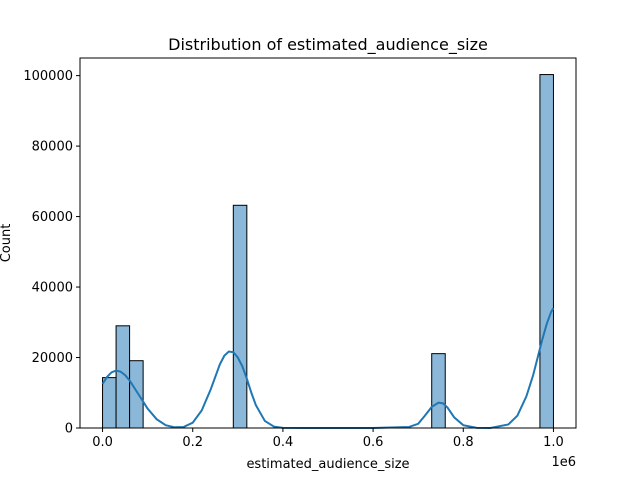  Describe the element at coordinates (51, 253) in the screenshot. I see `y-axis: 0 20000 40000 60000 80000 100000` at that location.